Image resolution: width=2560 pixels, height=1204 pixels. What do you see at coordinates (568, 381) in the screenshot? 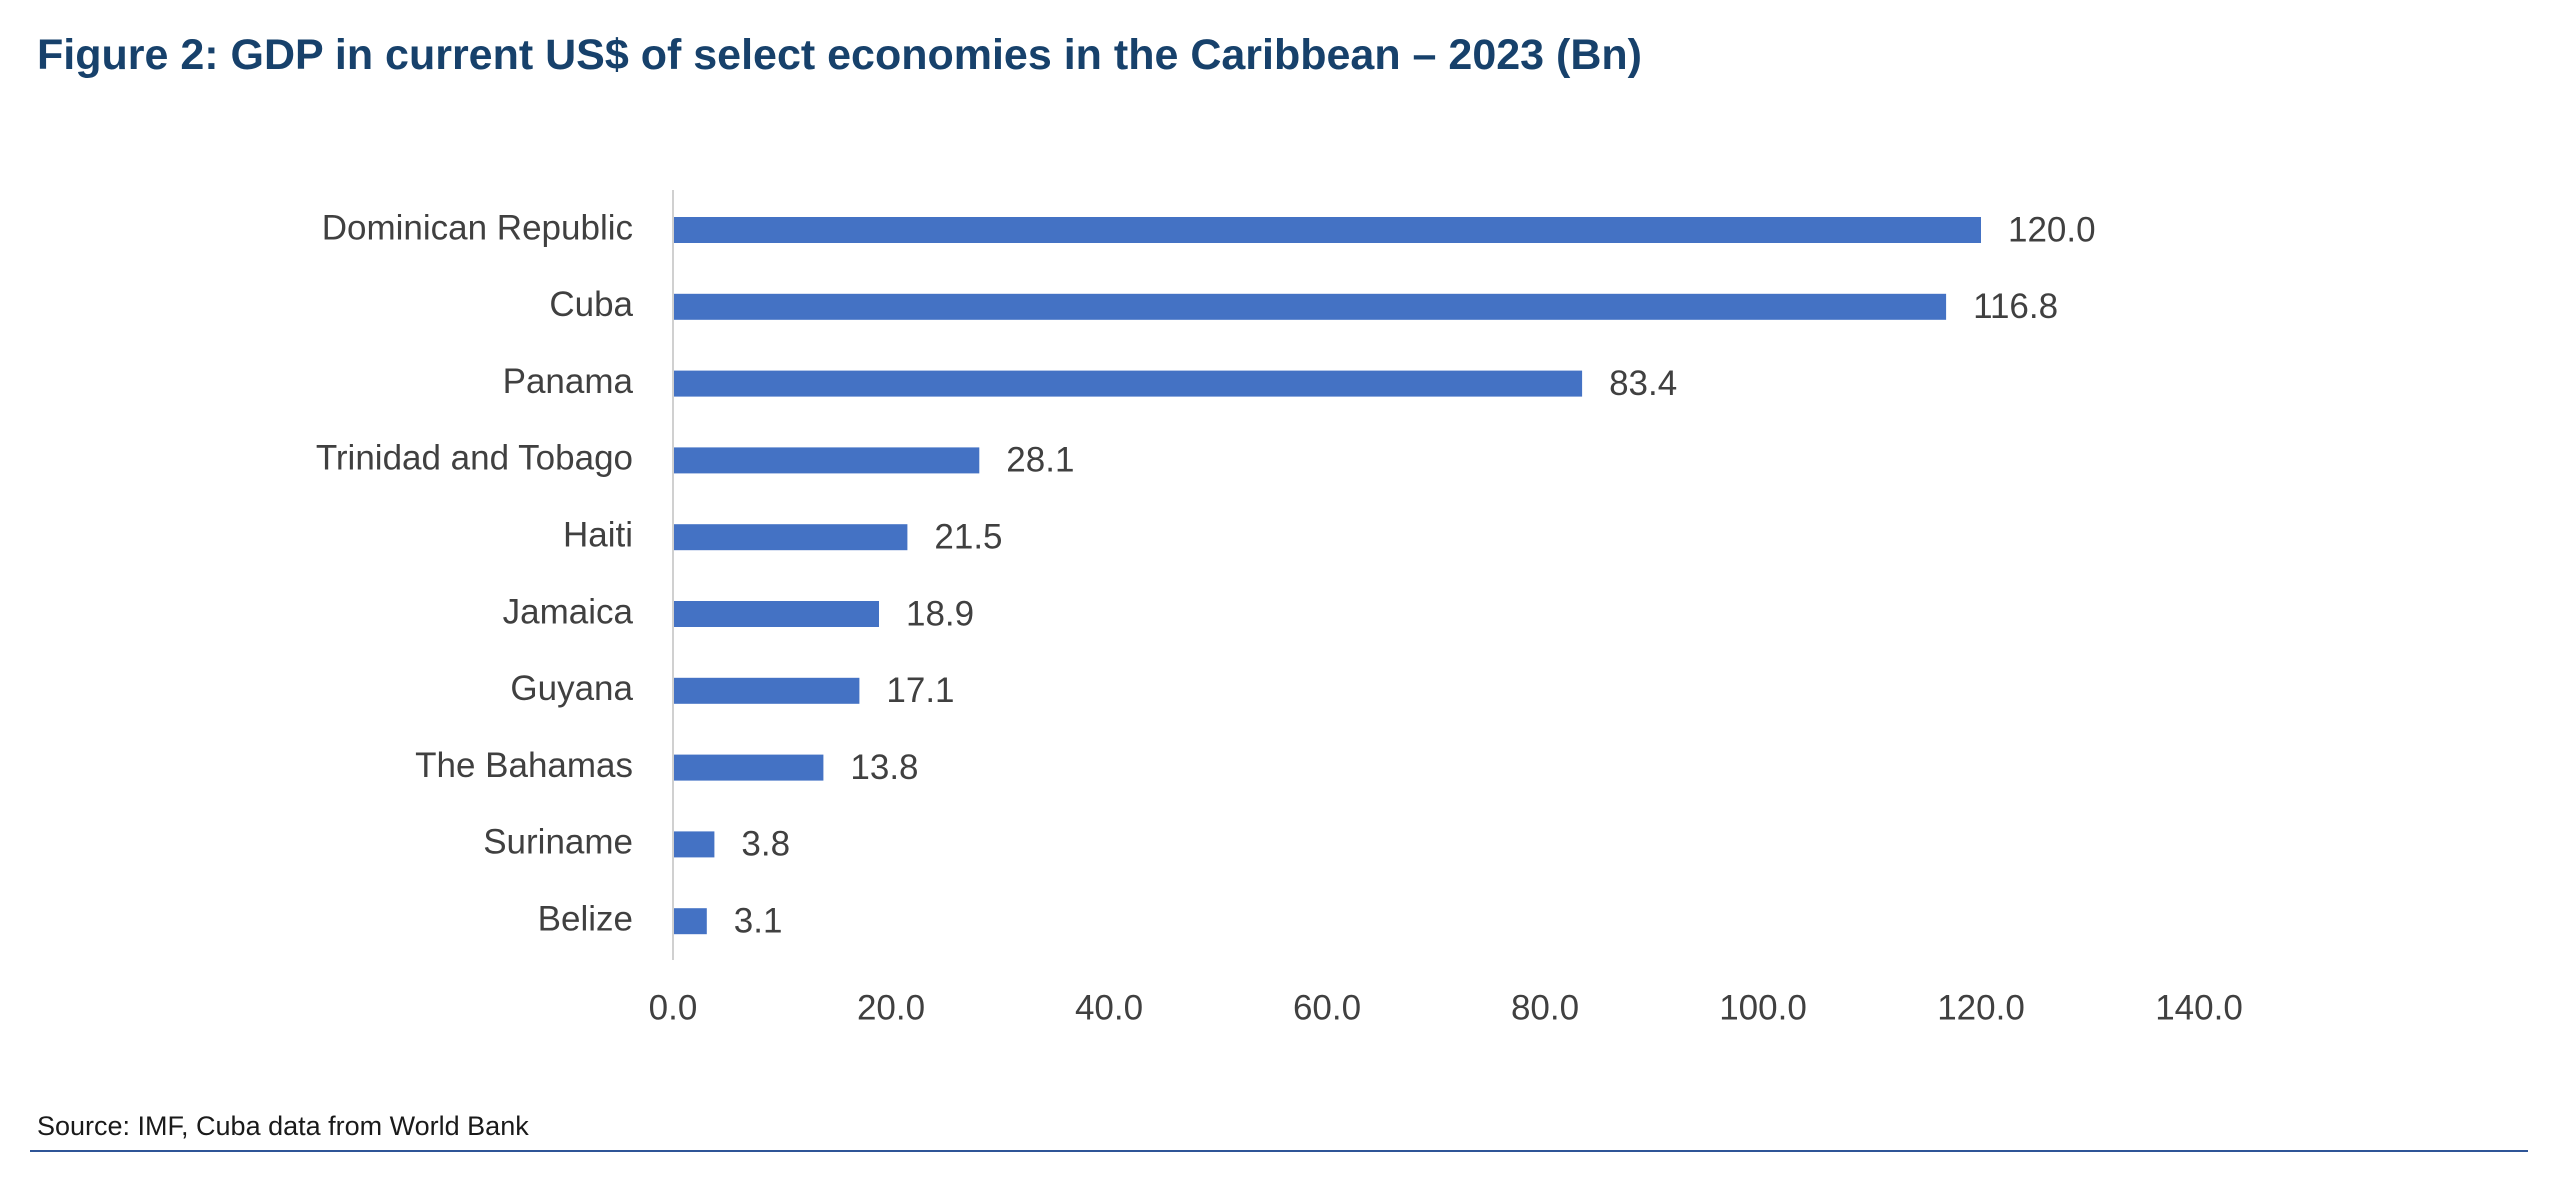
I see `category-label-panama: Panama` at bounding box center [568, 381].